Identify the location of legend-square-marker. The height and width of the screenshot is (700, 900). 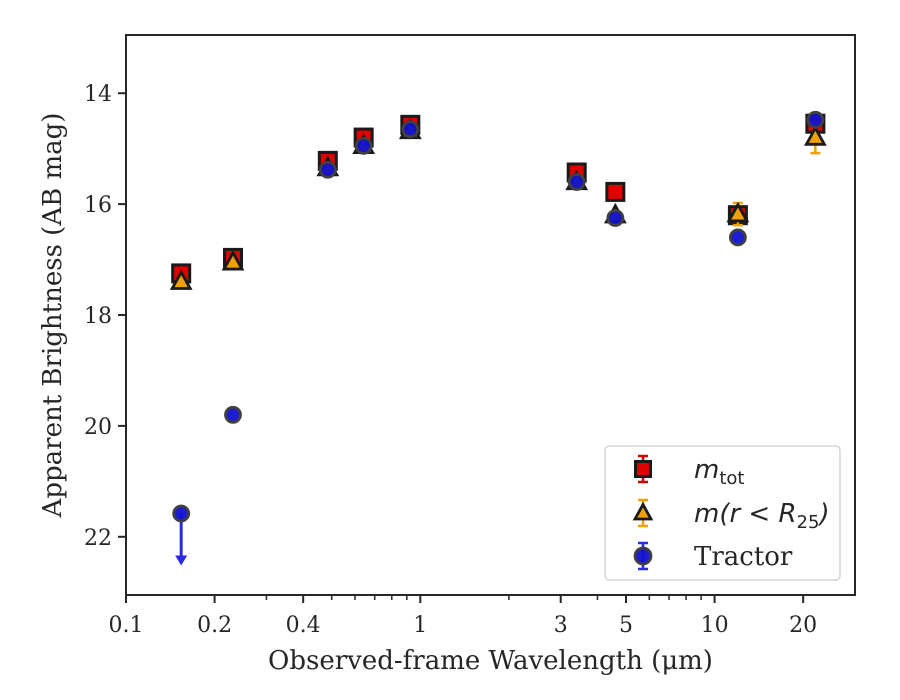
(643, 469).